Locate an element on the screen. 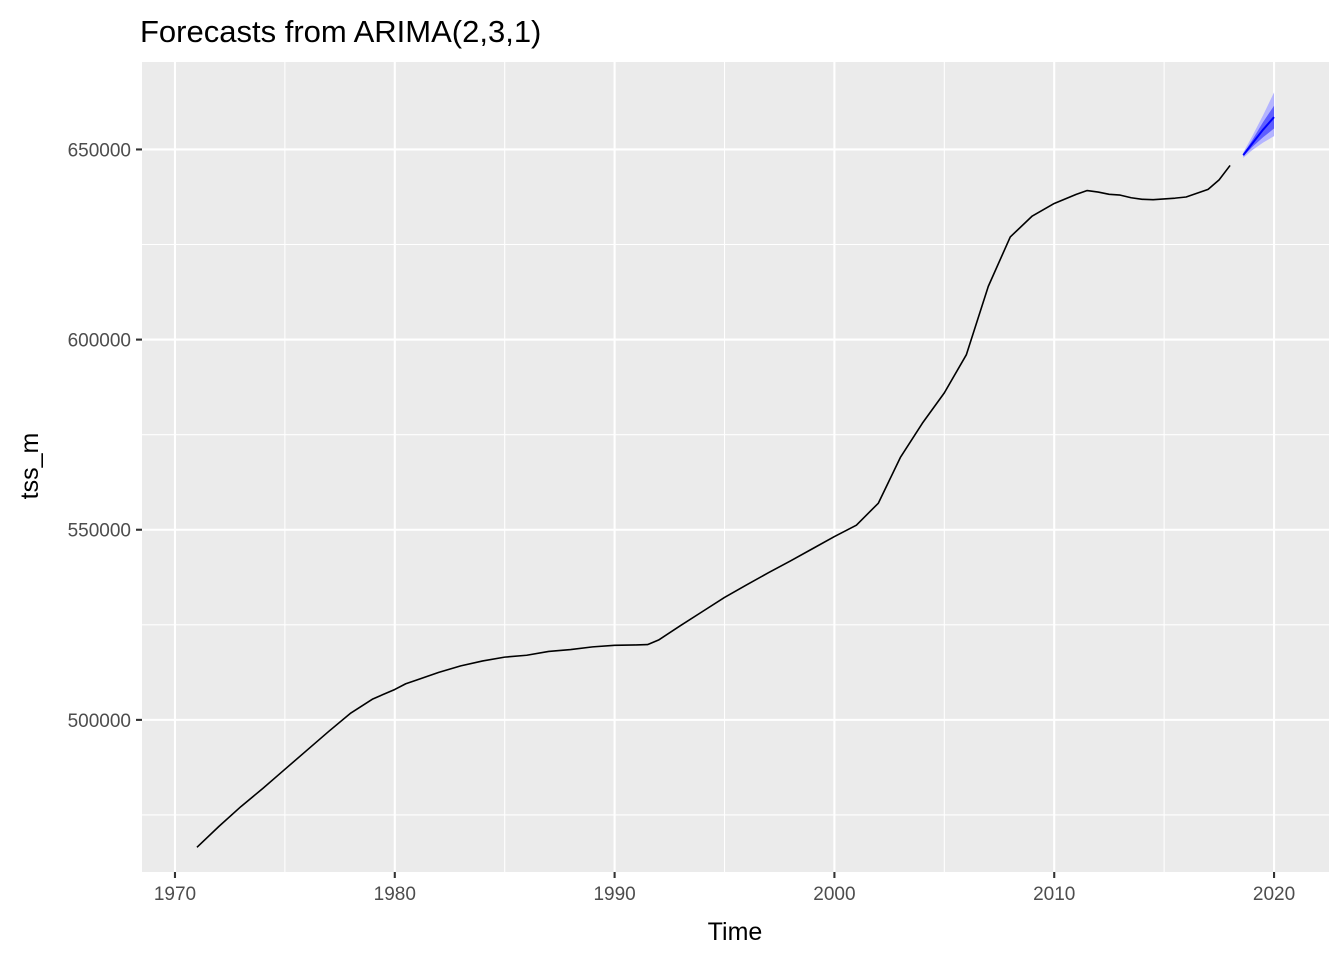 This screenshot has width=1344, height=960. x-axis-title: Time is located at coordinates (735, 932).